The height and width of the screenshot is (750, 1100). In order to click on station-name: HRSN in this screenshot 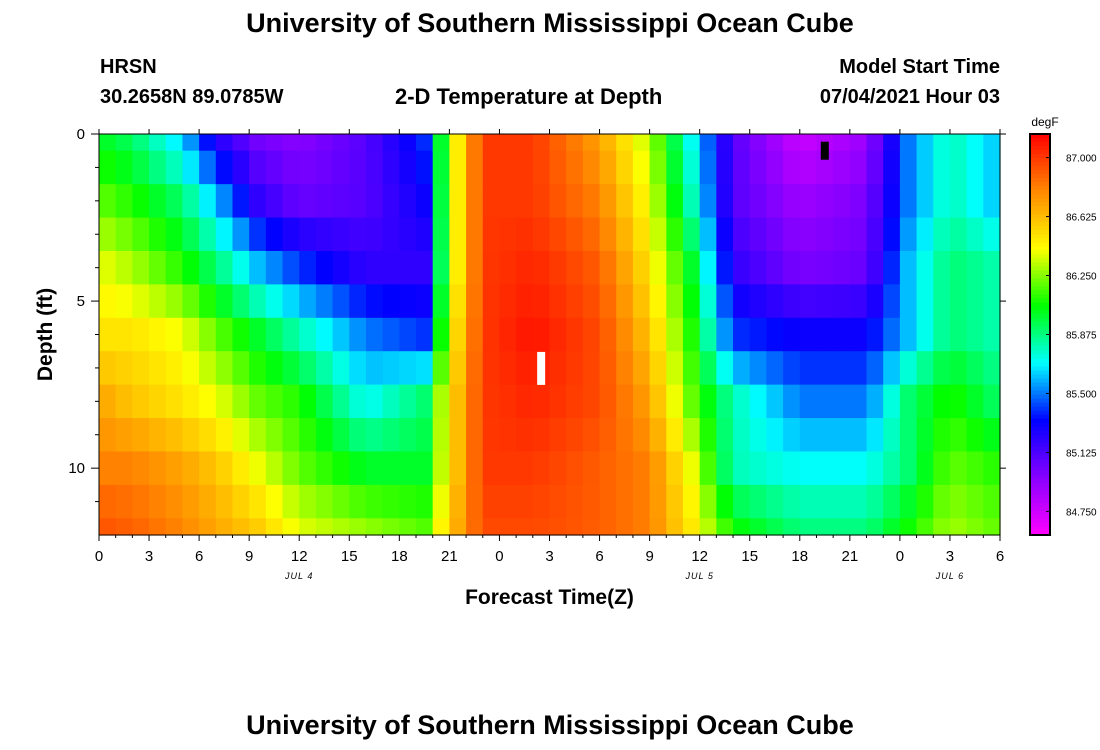, I will do `click(128, 67)`.